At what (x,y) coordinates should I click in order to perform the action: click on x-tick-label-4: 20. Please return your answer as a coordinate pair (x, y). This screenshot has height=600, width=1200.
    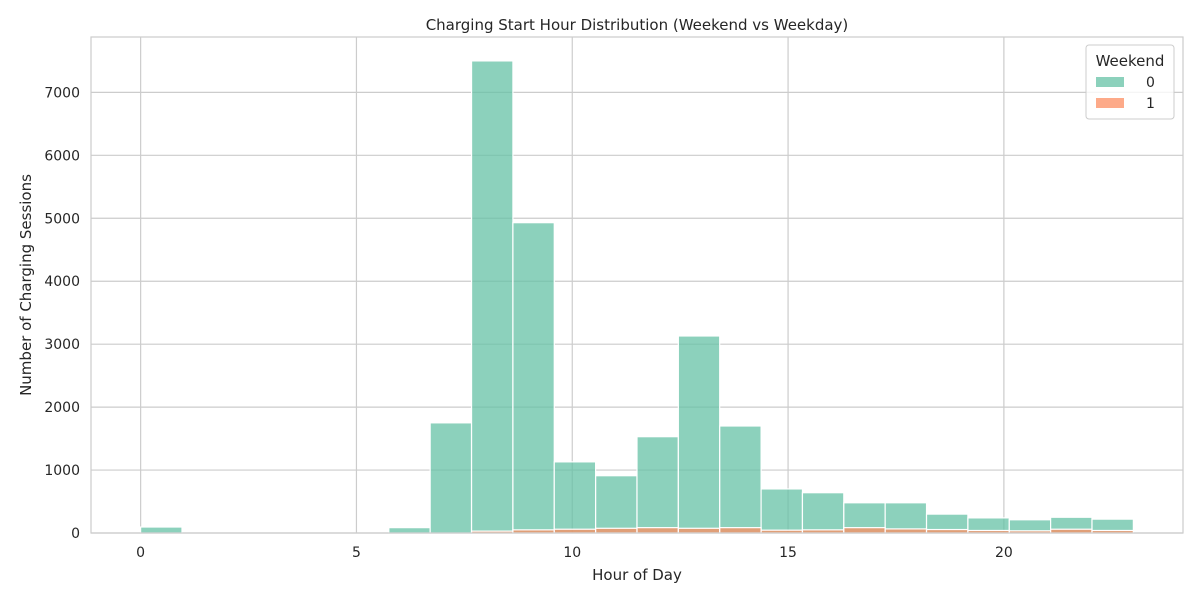
    Looking at the image, I should click on (1004, 553).